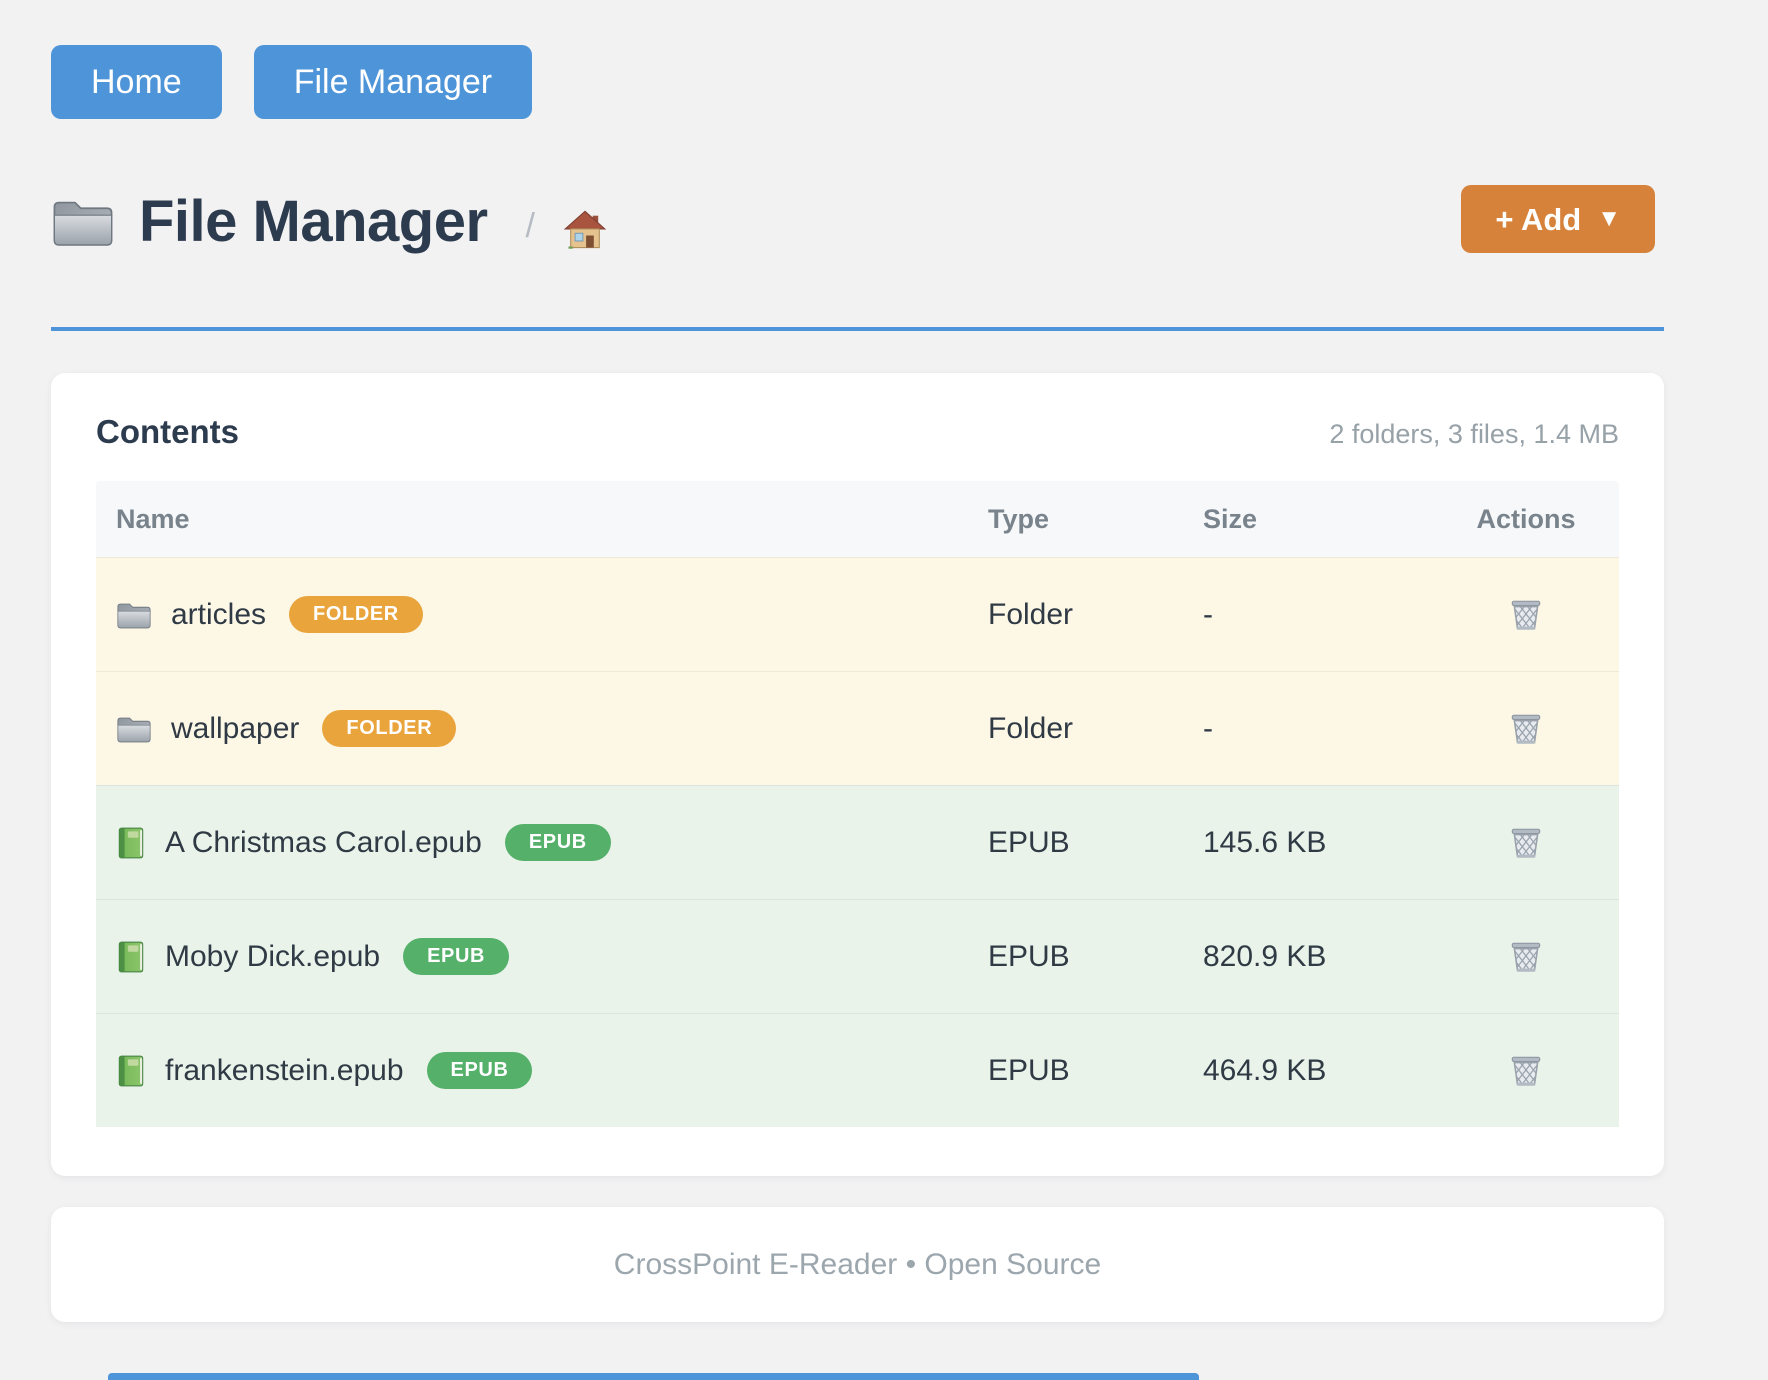 This screenshot has height=1380, width=1768. I want to click on add-button-label: + Add, so click(1538, 219).